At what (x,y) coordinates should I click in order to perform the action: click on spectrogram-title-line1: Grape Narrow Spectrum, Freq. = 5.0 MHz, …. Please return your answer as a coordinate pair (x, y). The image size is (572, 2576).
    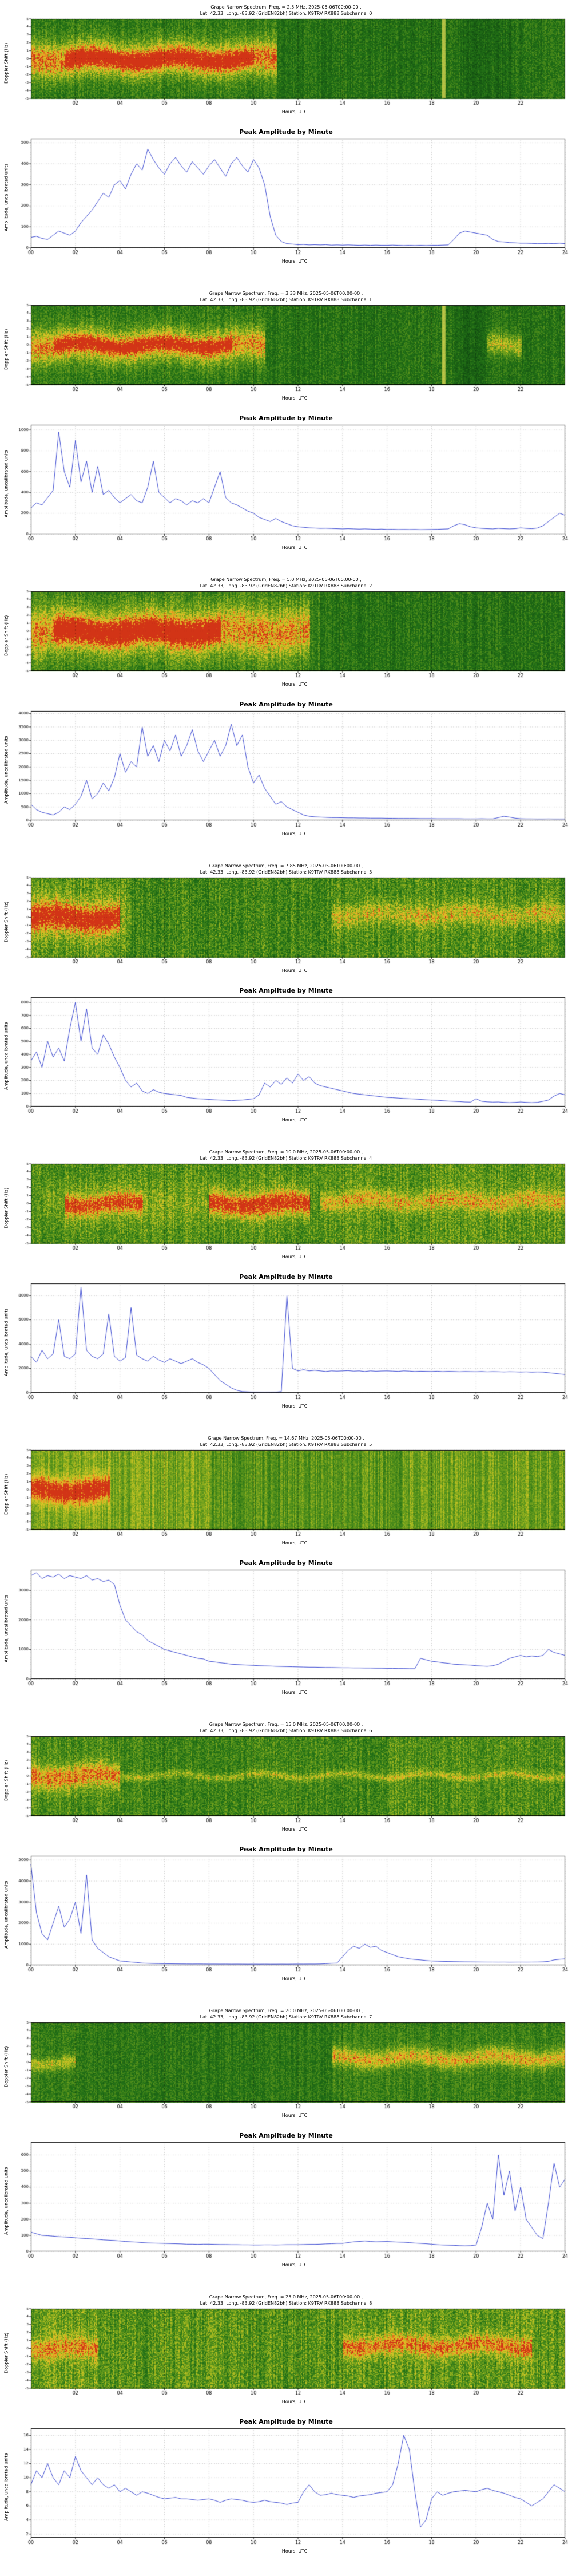
    Looking at the image, I should click on (286, 579).